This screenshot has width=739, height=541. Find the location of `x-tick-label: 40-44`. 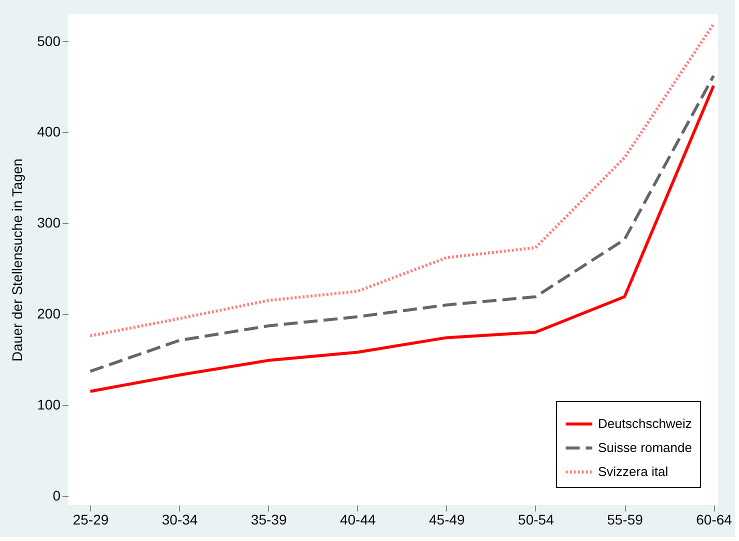

x-tick-label: 40-44 is located at coordinates (358, 520).